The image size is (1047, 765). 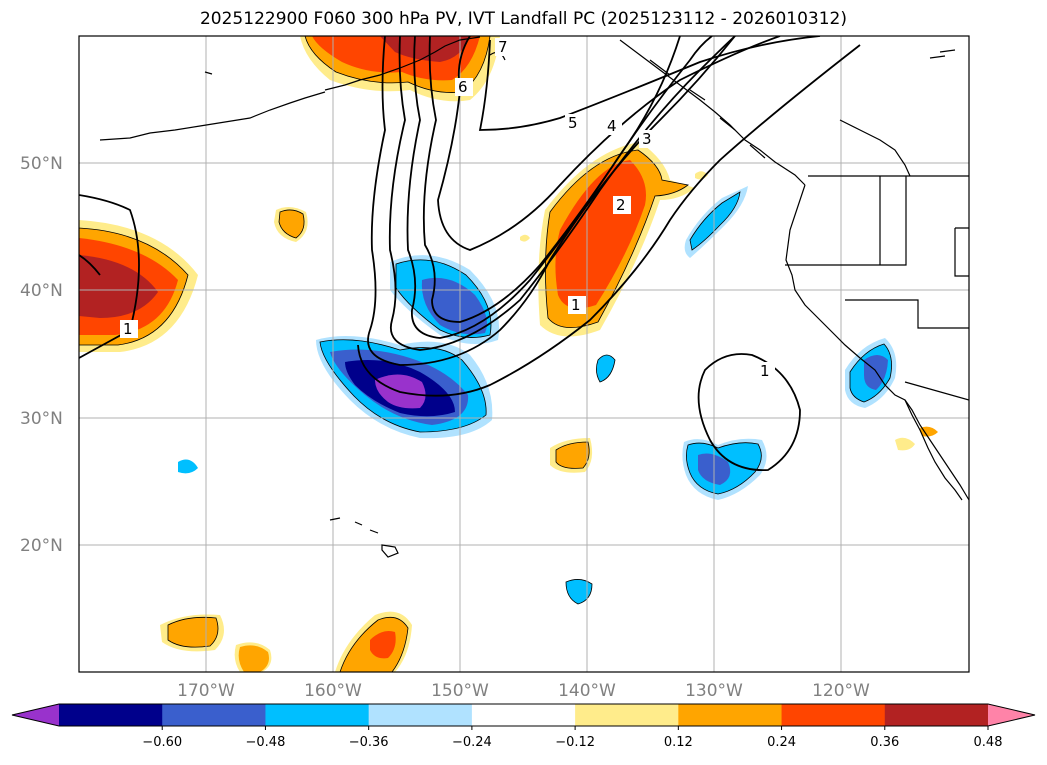 I want to click on svg-text: 7, so click(x=503, y=47).